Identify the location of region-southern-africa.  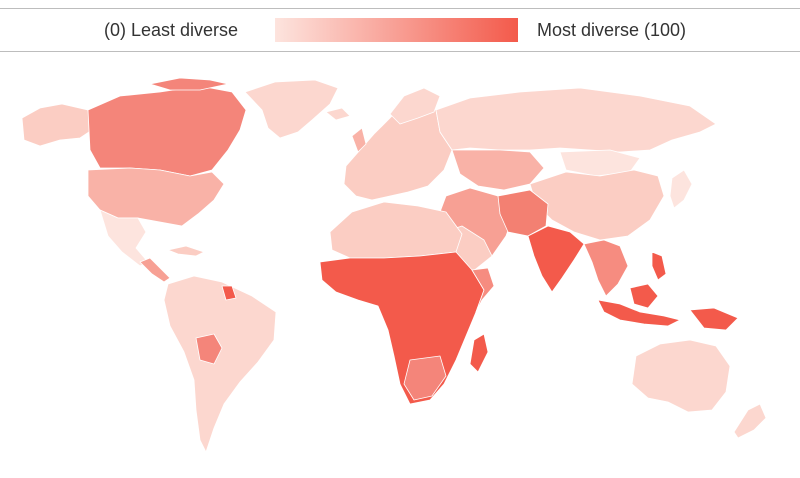
(425, 378).